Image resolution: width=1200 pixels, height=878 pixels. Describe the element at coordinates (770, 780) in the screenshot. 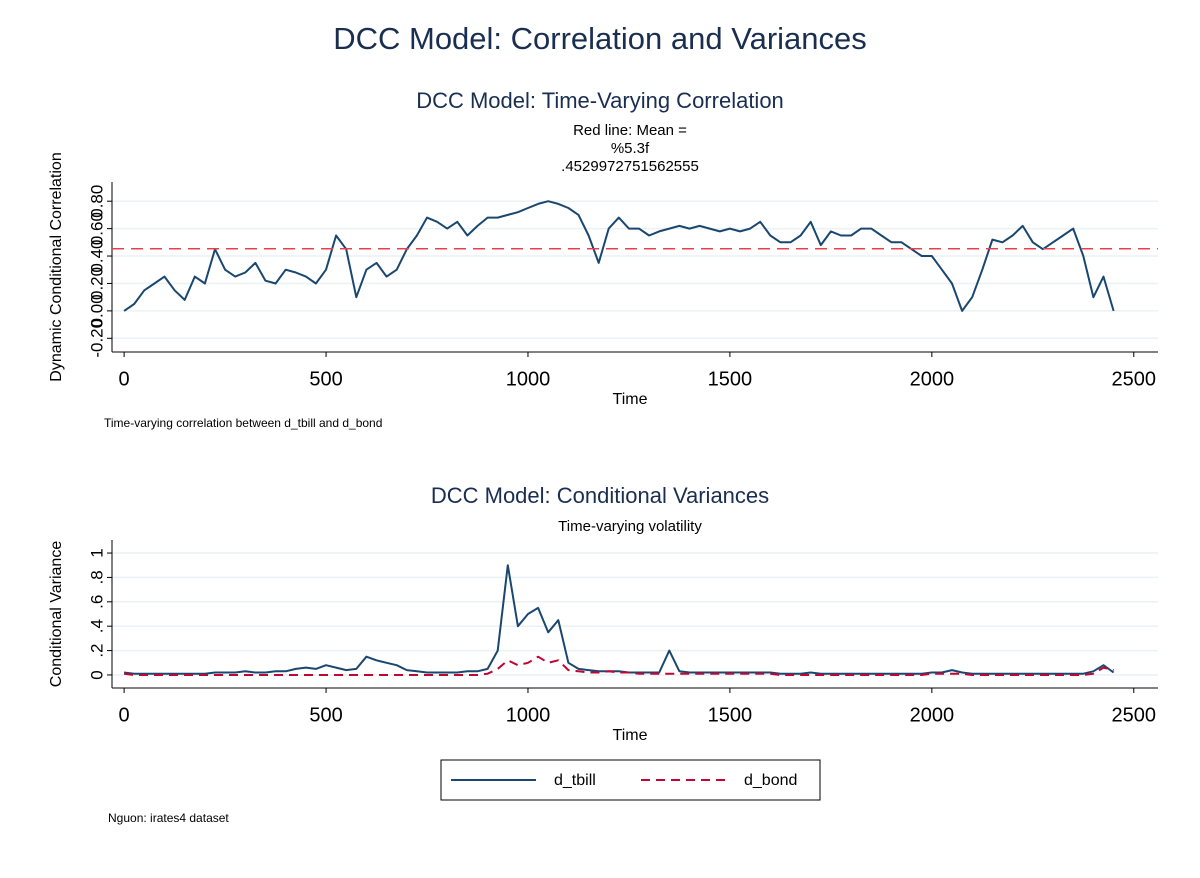

I see `legend-label: d_bond` at that location.